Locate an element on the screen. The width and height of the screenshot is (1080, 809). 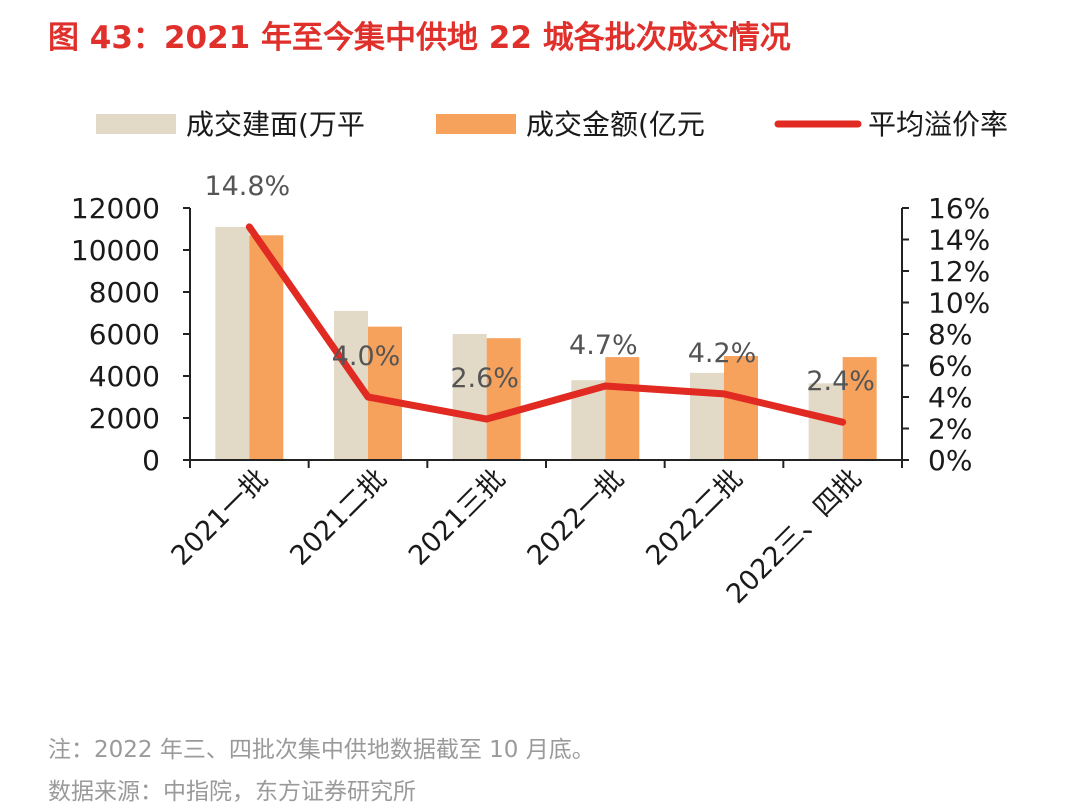
premium-data-label-6: 2.4% is located at coordinates (840, 381).